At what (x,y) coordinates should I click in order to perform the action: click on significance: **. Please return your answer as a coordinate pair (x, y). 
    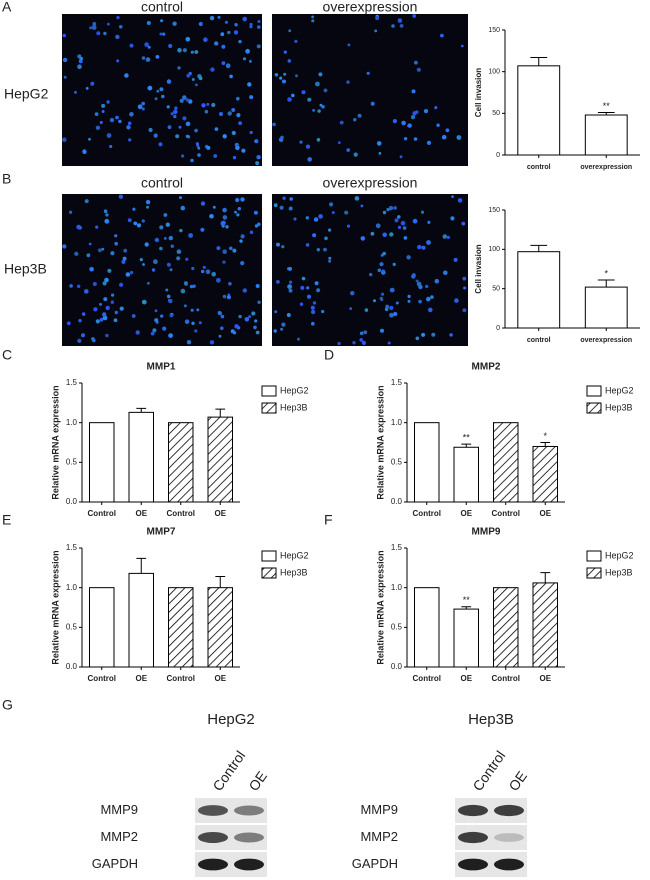
    Looking at the image, I should click on (467, 600).